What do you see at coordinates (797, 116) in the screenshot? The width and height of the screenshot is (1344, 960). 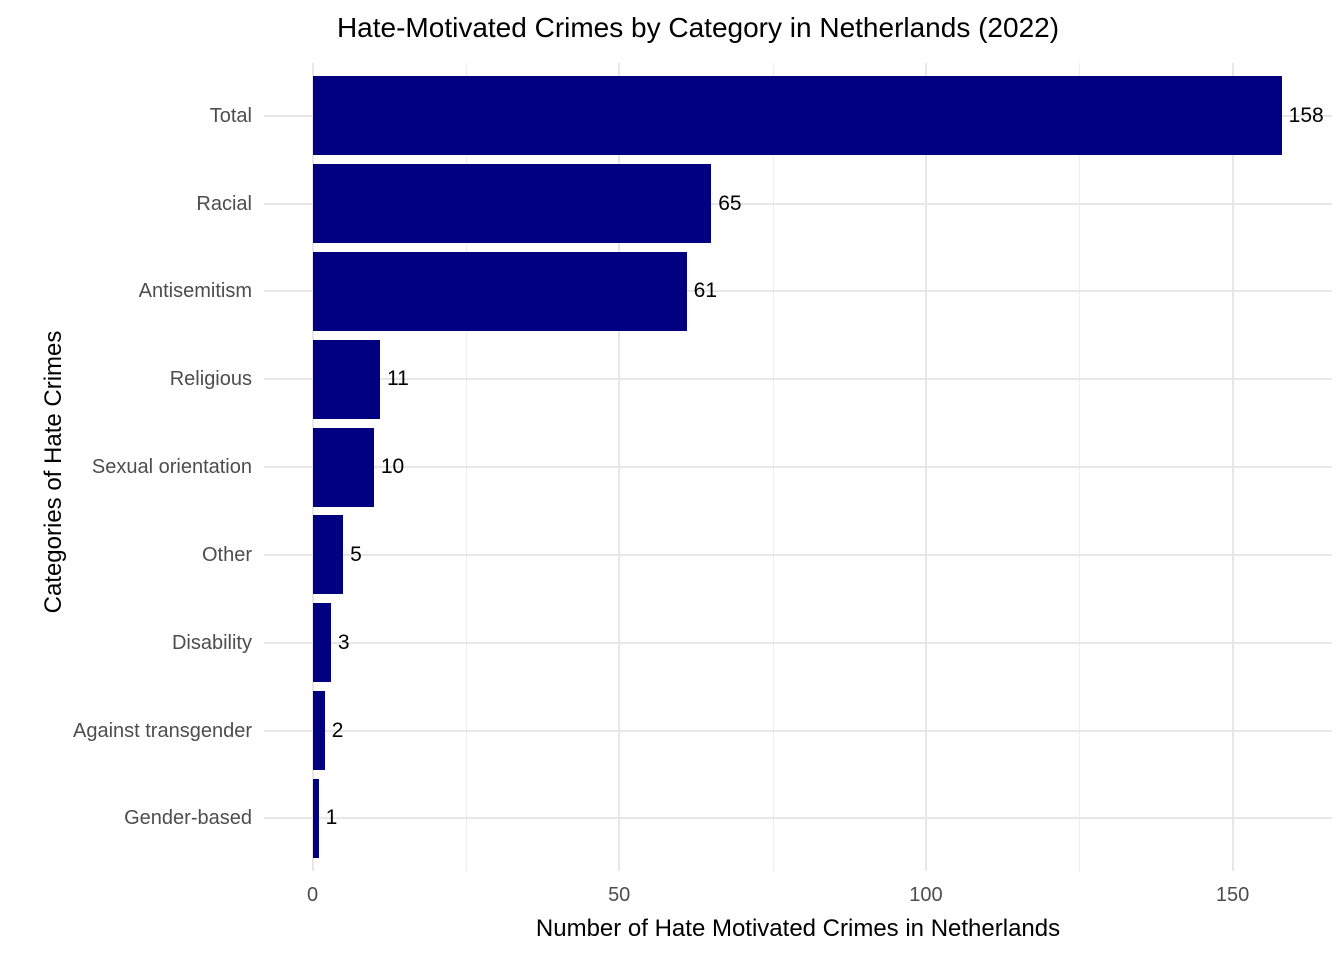 I see `bar-total` at bounding box center [797, 116].